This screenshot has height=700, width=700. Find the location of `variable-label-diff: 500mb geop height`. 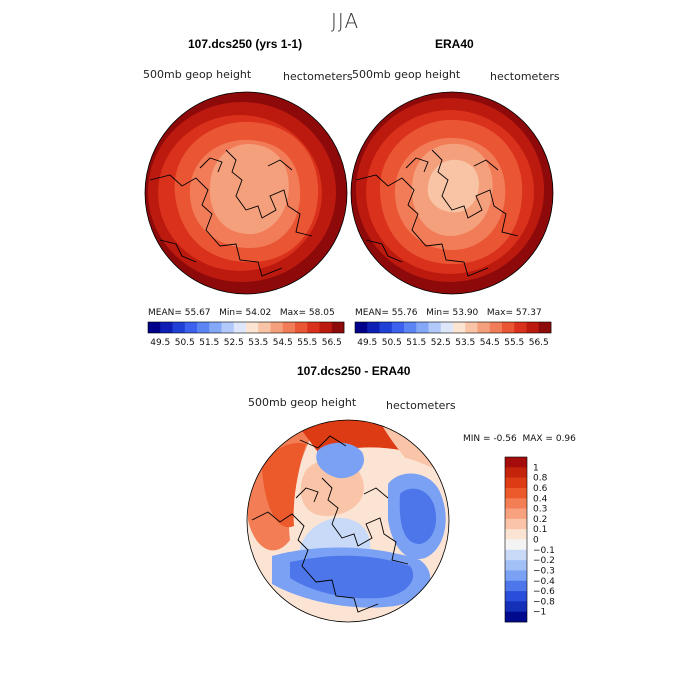

variable-label-diff: 500mb geop height is located at coordinates (302, 402).